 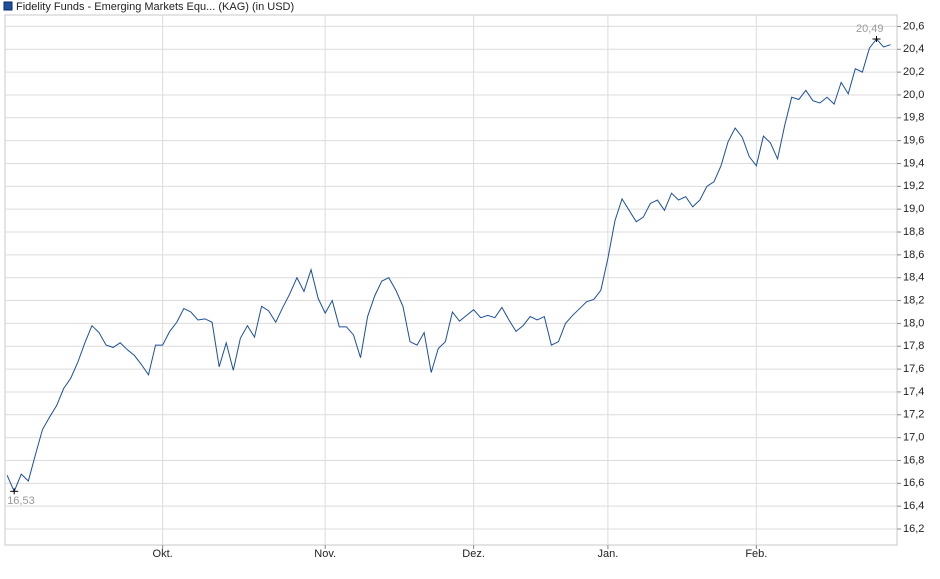 What do you see at coordinates (913, 300) in the screenshot?
I see `y-tick-label: 18,2` at bounding box center [913, 300].